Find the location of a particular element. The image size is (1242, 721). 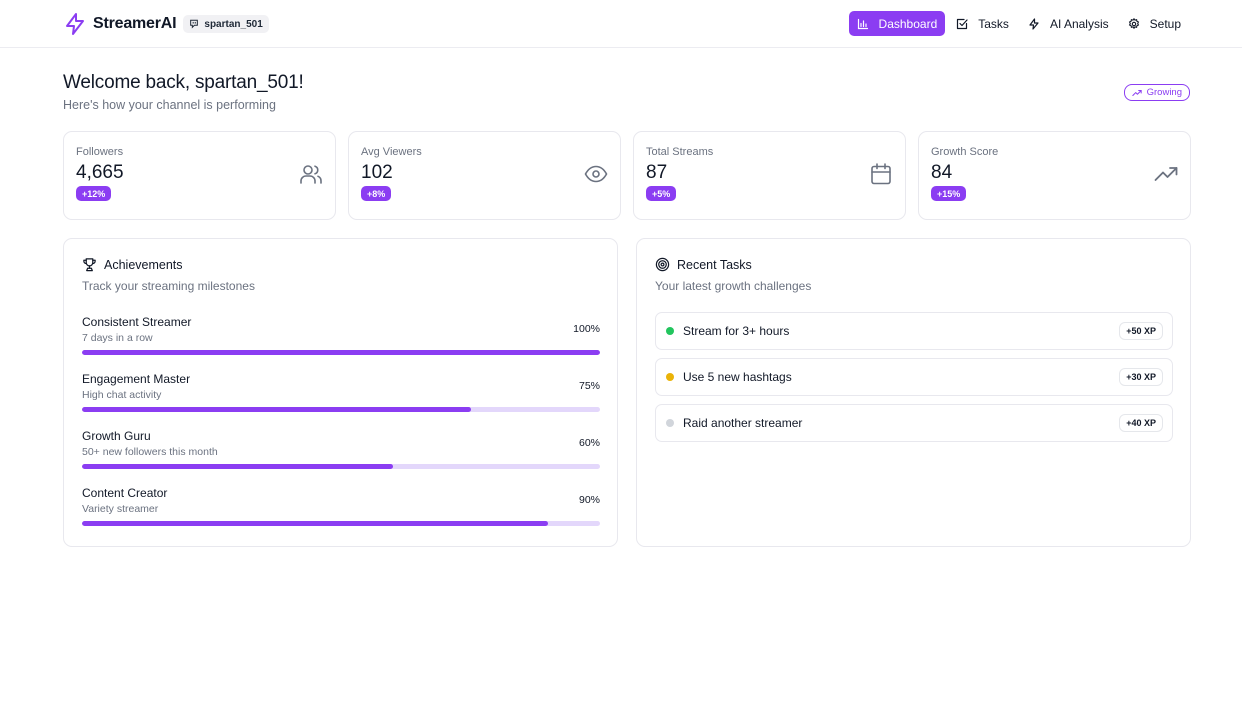

bar-chart-icon is located at coordinates (862, 23).